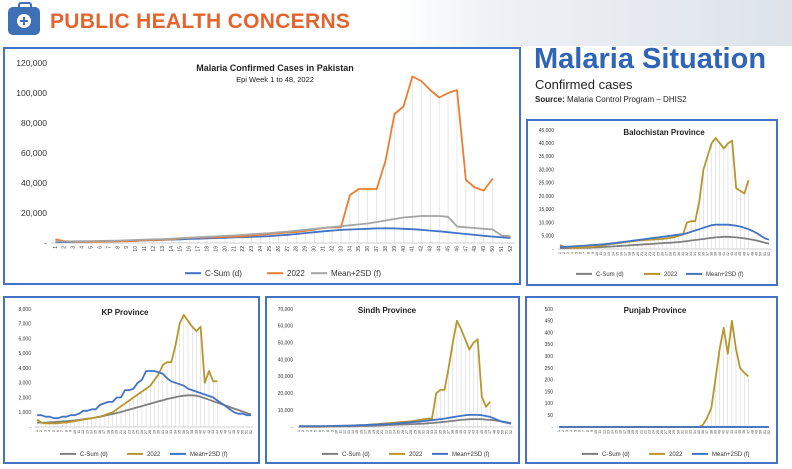 Image resolution: width=792 pixels, height=469 pixels. Describe the element at coordinates (163, 432) in the screenshot. I see `x-tick-label: 31` at that location.